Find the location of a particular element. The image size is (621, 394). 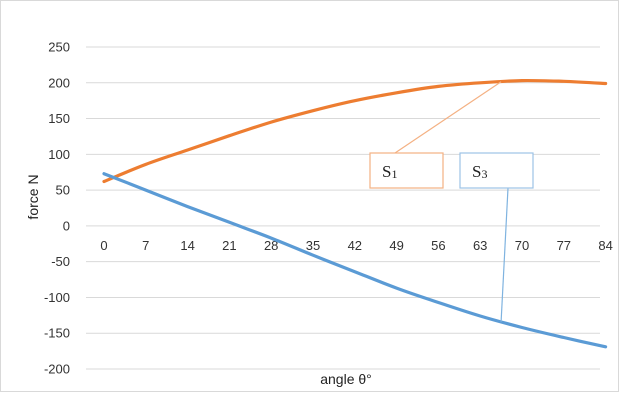

y-tick-label: 250 is located at coordinates (59, 47).